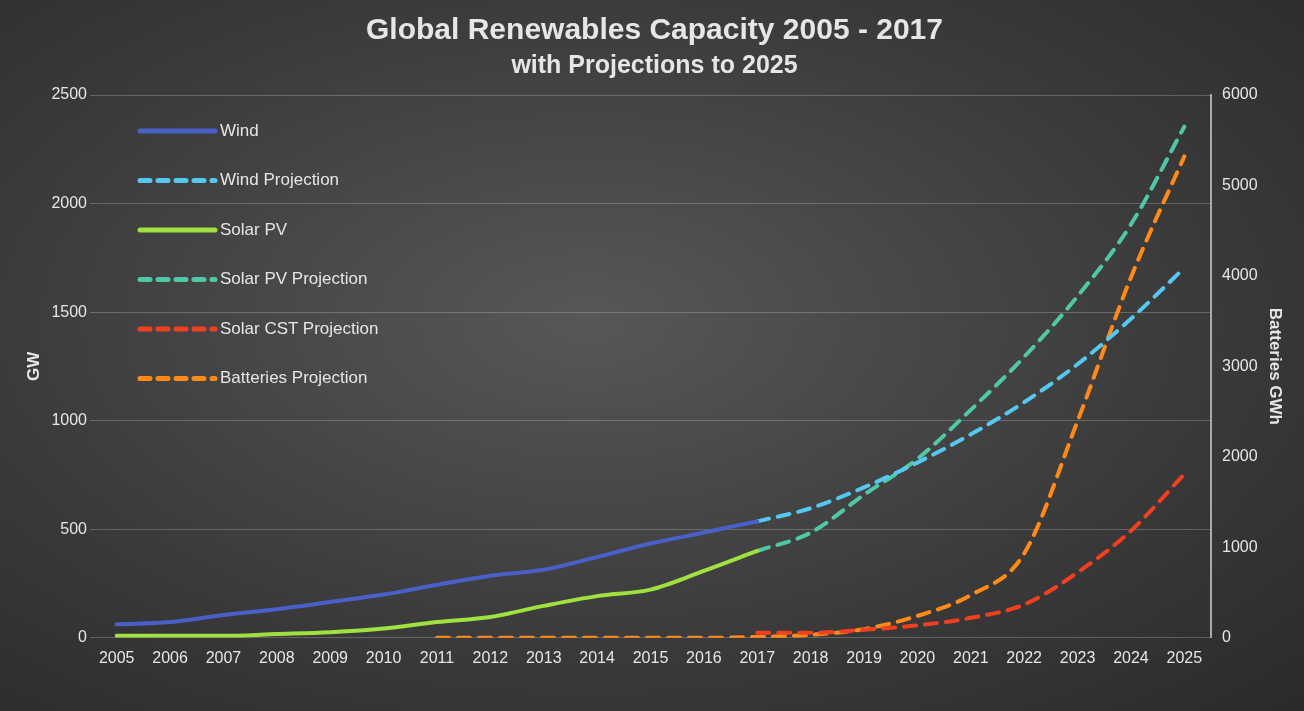  What do you see at coordinates (704, 657) in the screenshot?
I see `x-tick-label: 2016` at bounding box center [704, 657].